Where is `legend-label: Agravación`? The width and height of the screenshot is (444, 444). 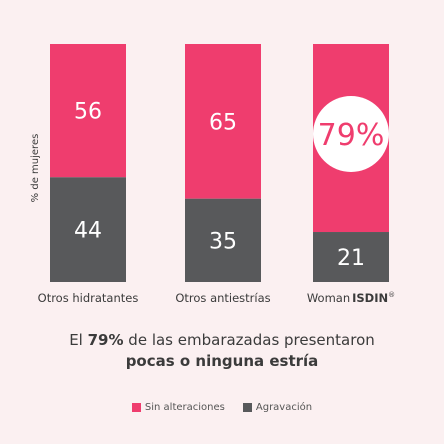 legend-label: Agravación is located at coordinates (284, 407).